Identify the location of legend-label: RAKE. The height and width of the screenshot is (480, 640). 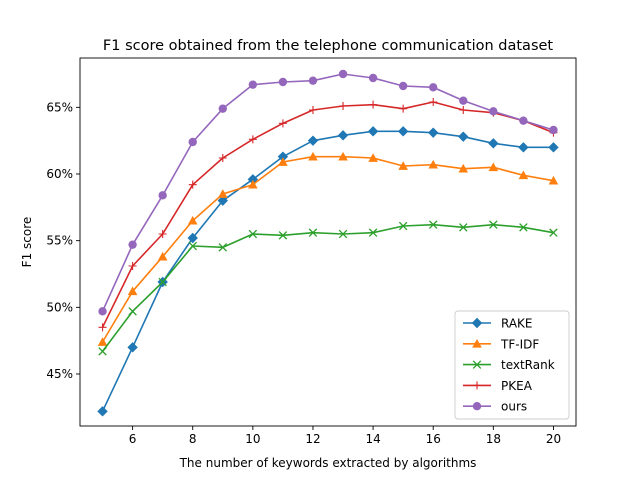
(517, 324).